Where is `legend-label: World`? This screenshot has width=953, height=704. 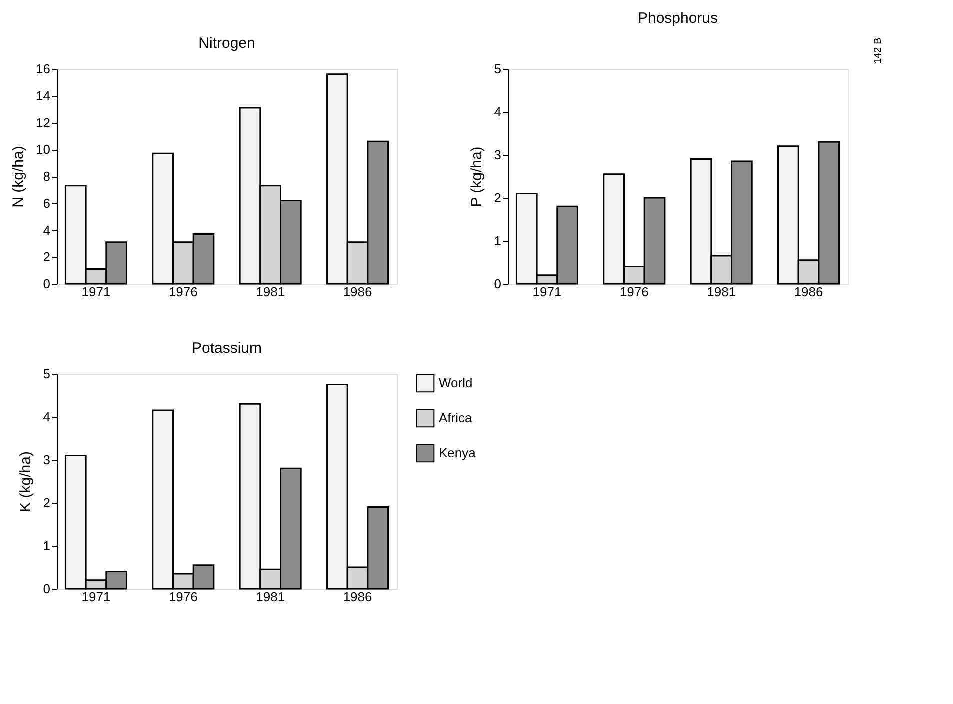 legend-label: World is located at coordinates (456, 383).